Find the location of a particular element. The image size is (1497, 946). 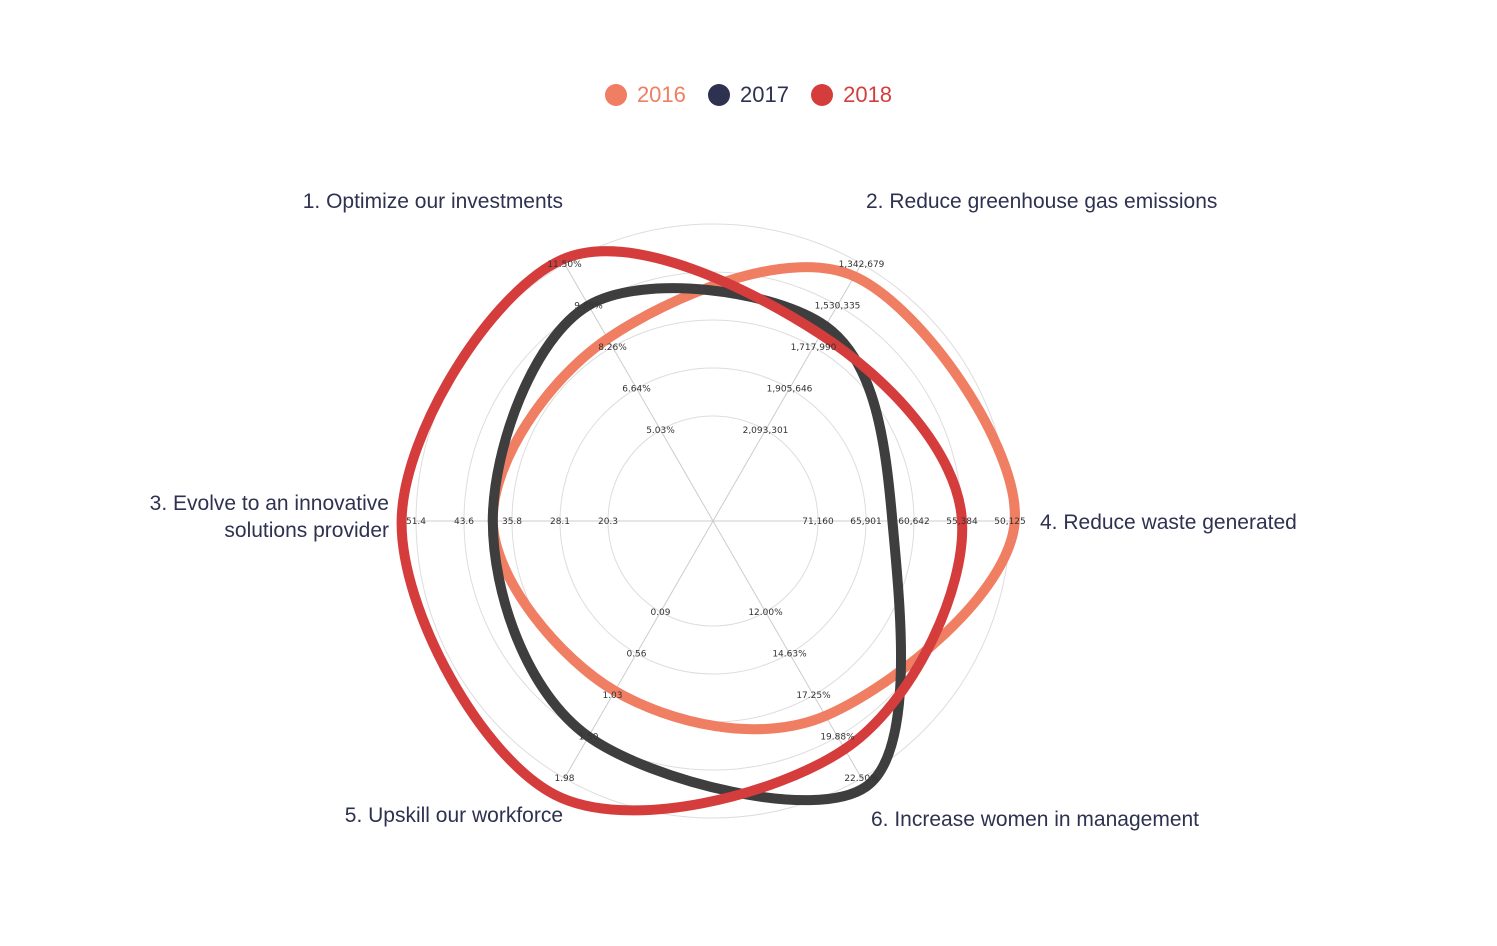

axis-title-2: 2. Reduce greenhouse gas emissions is located at coordinates (1041, 201).